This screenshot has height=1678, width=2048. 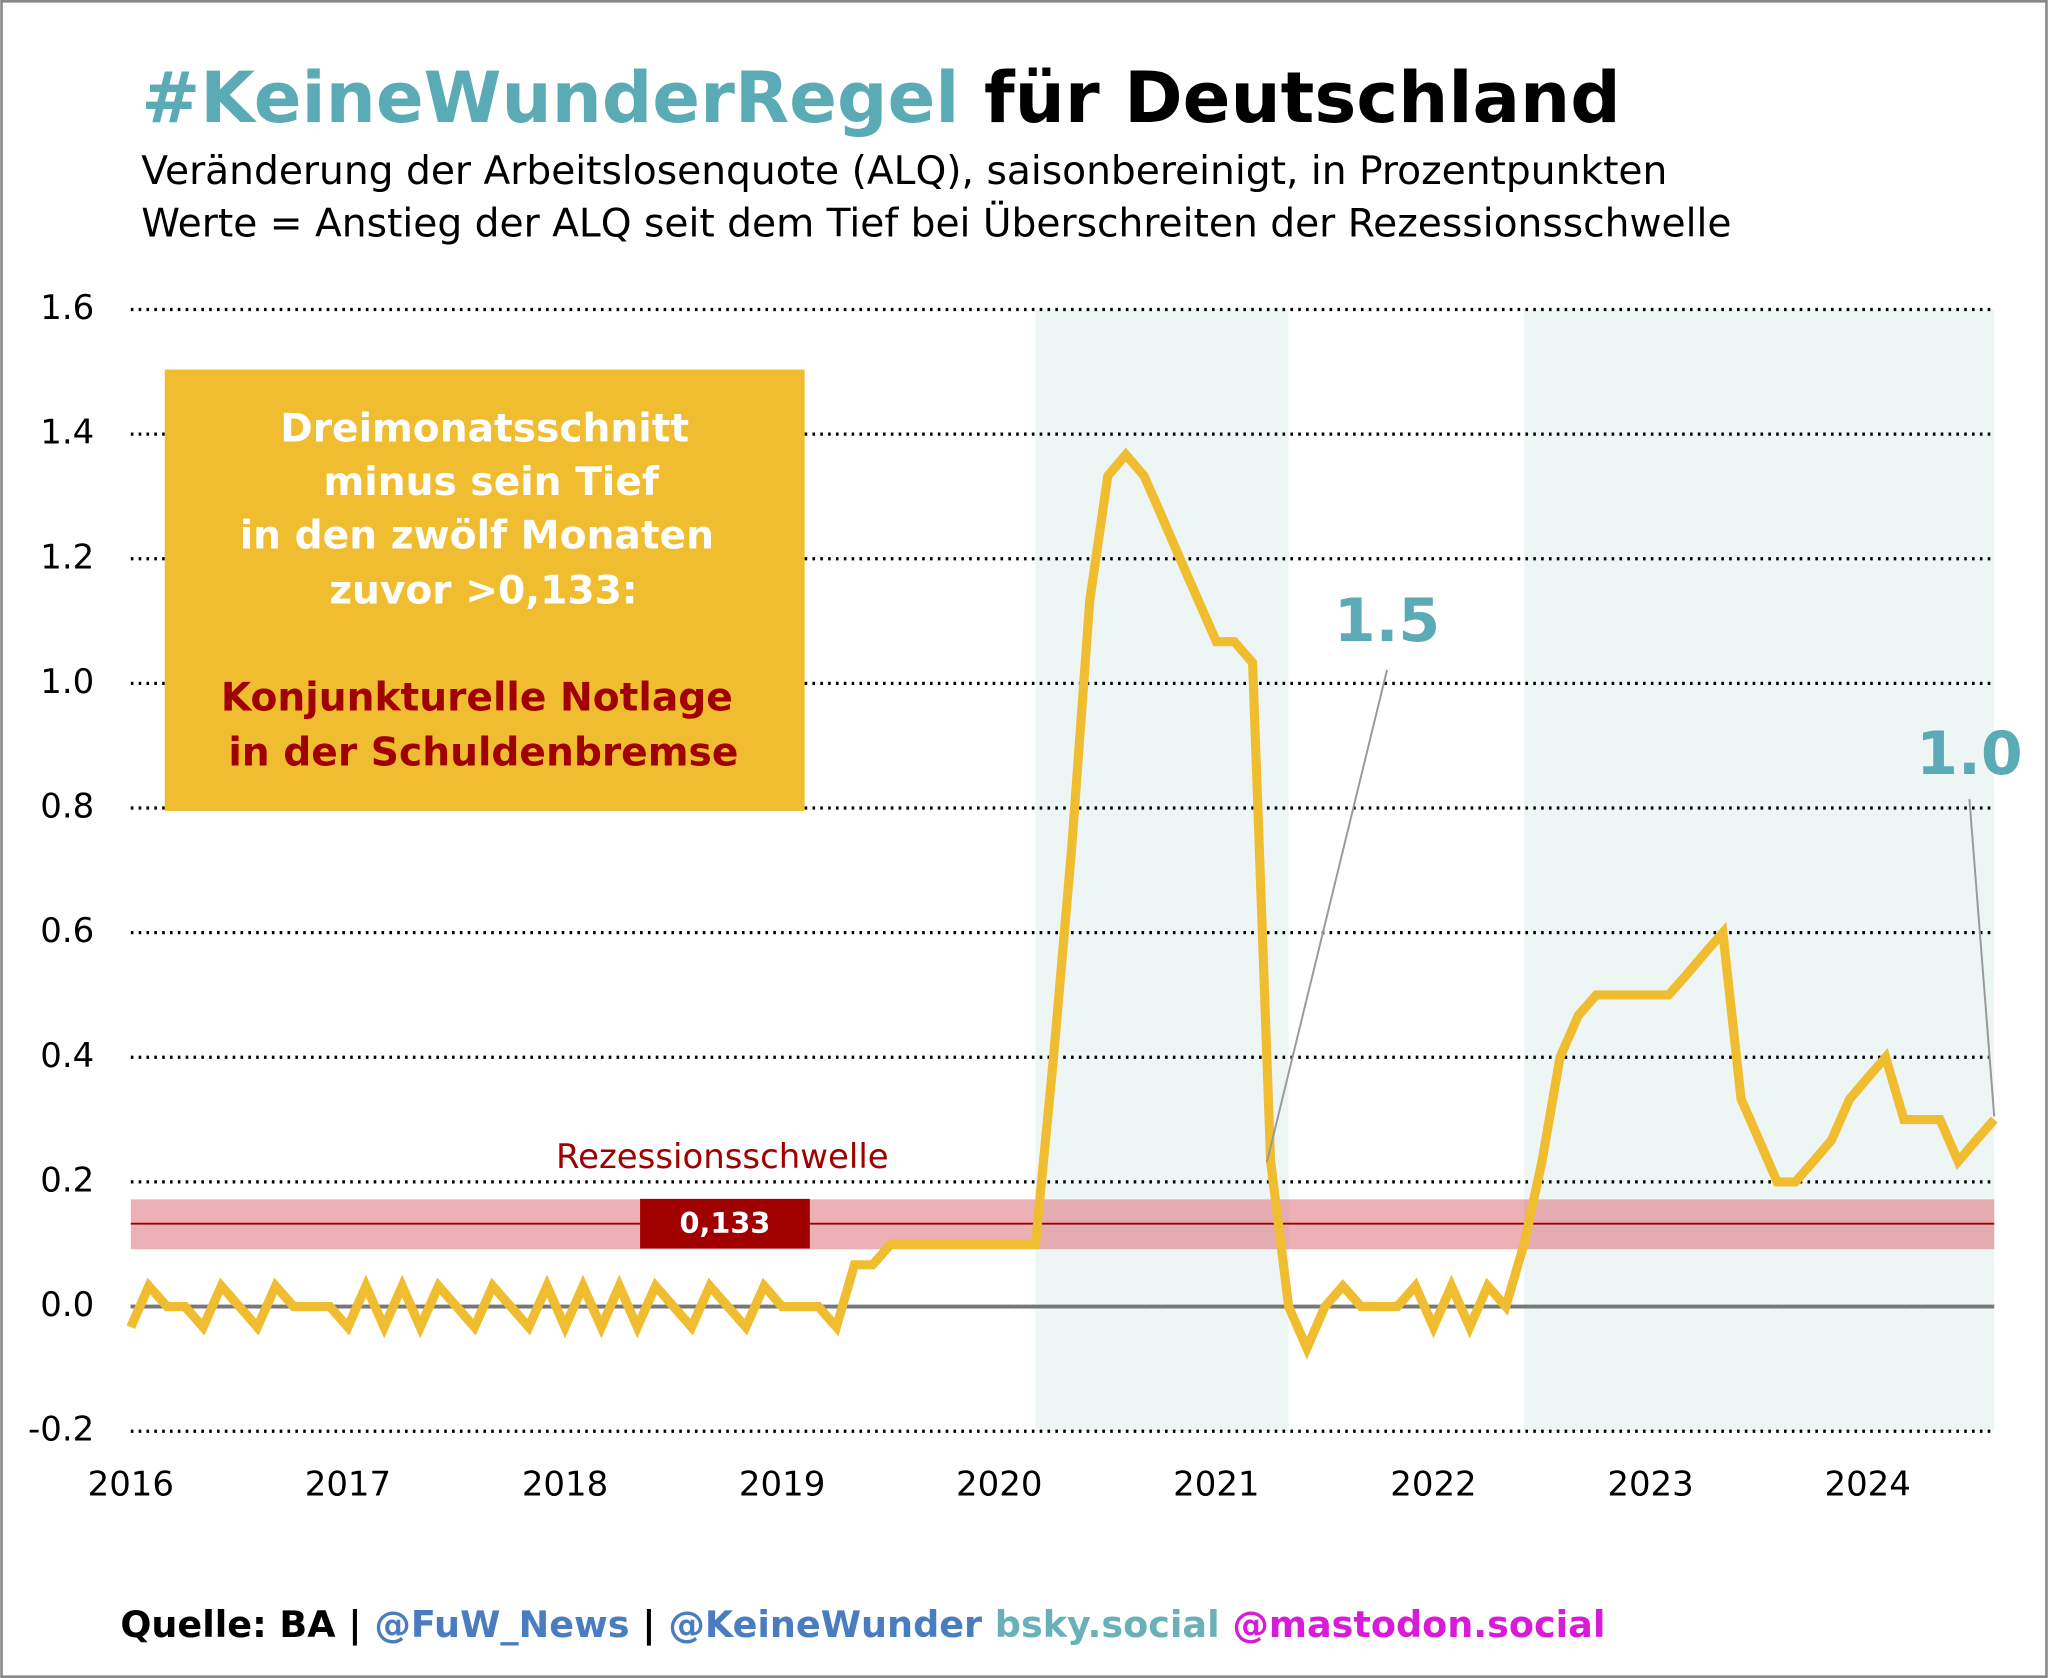 I want to click on x-tick-label: 2024, so click(x=1867, y=1485).